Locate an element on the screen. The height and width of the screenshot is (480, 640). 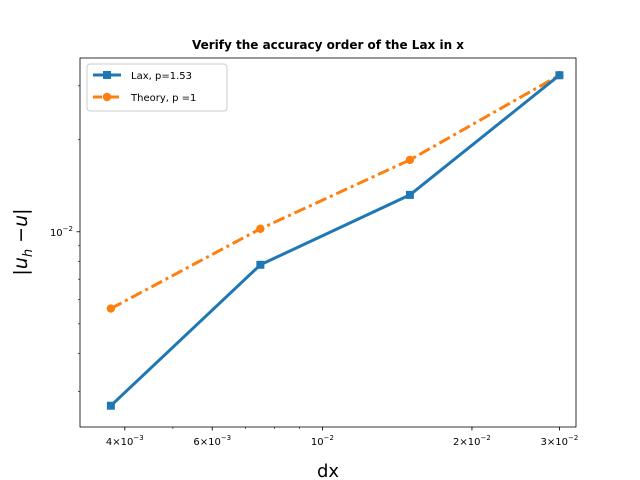
legend-label: Lax, p=1.53 is located at coordinates (161, 76).